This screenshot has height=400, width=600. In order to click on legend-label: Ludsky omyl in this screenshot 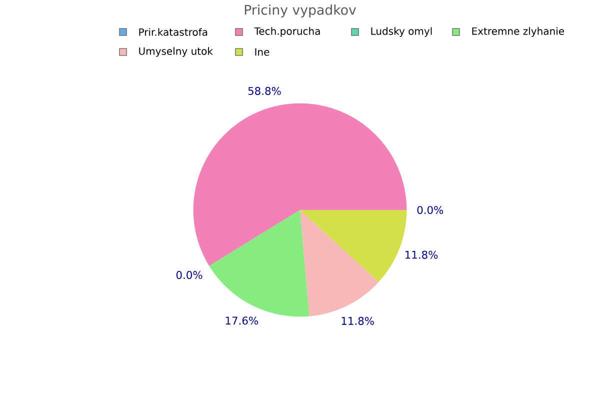, I will do `click(401, 32)`.